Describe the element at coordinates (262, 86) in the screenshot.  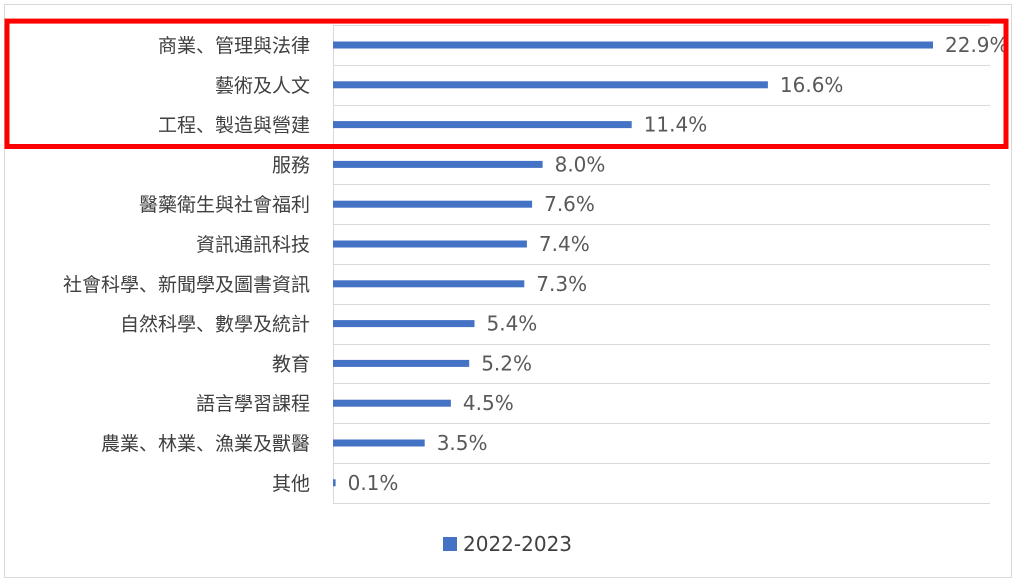
I see `category-label: 藝術及人文` at that location.